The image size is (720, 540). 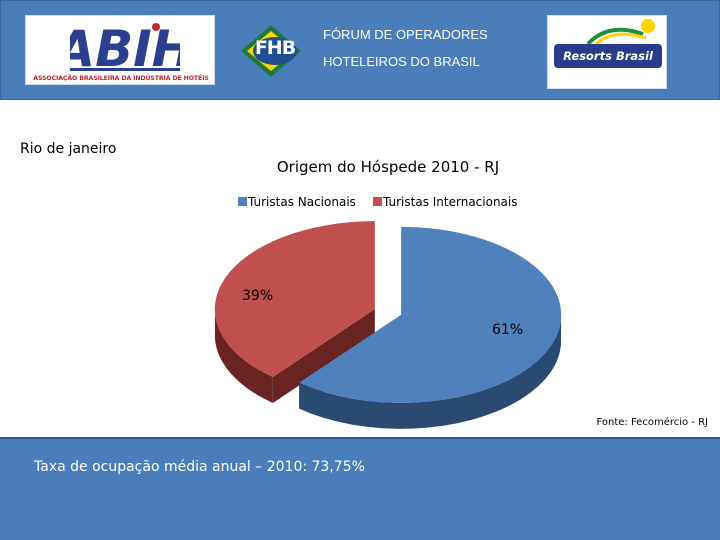 I want to click on resorts-brasil-logo: Resorts Brasil, so click(x=607, y=52).